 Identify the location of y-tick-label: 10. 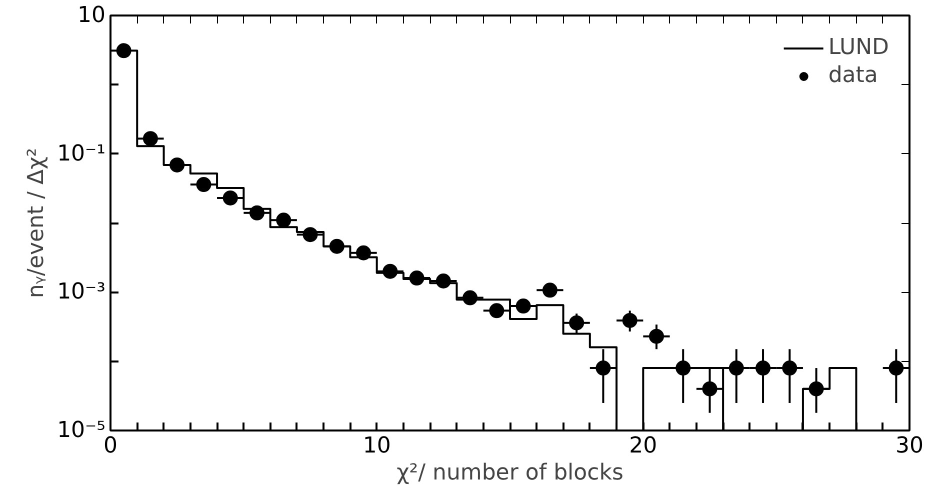
(92, 15).